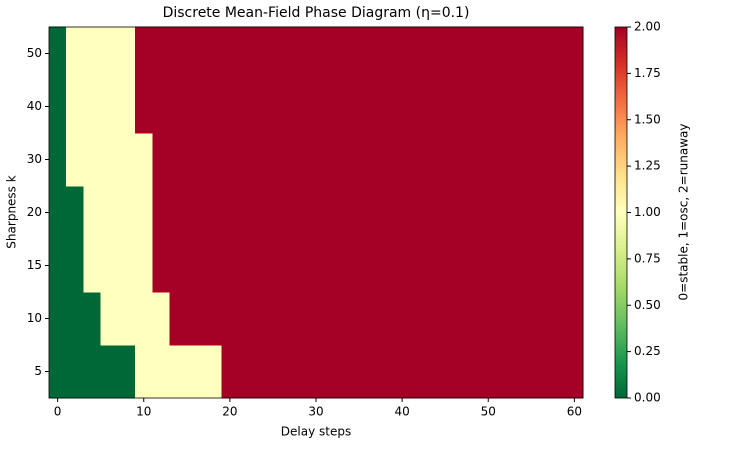 The height and width of the screenshot is (470, 740). I want to click on x-tick-label: 10, so click(143, 412).